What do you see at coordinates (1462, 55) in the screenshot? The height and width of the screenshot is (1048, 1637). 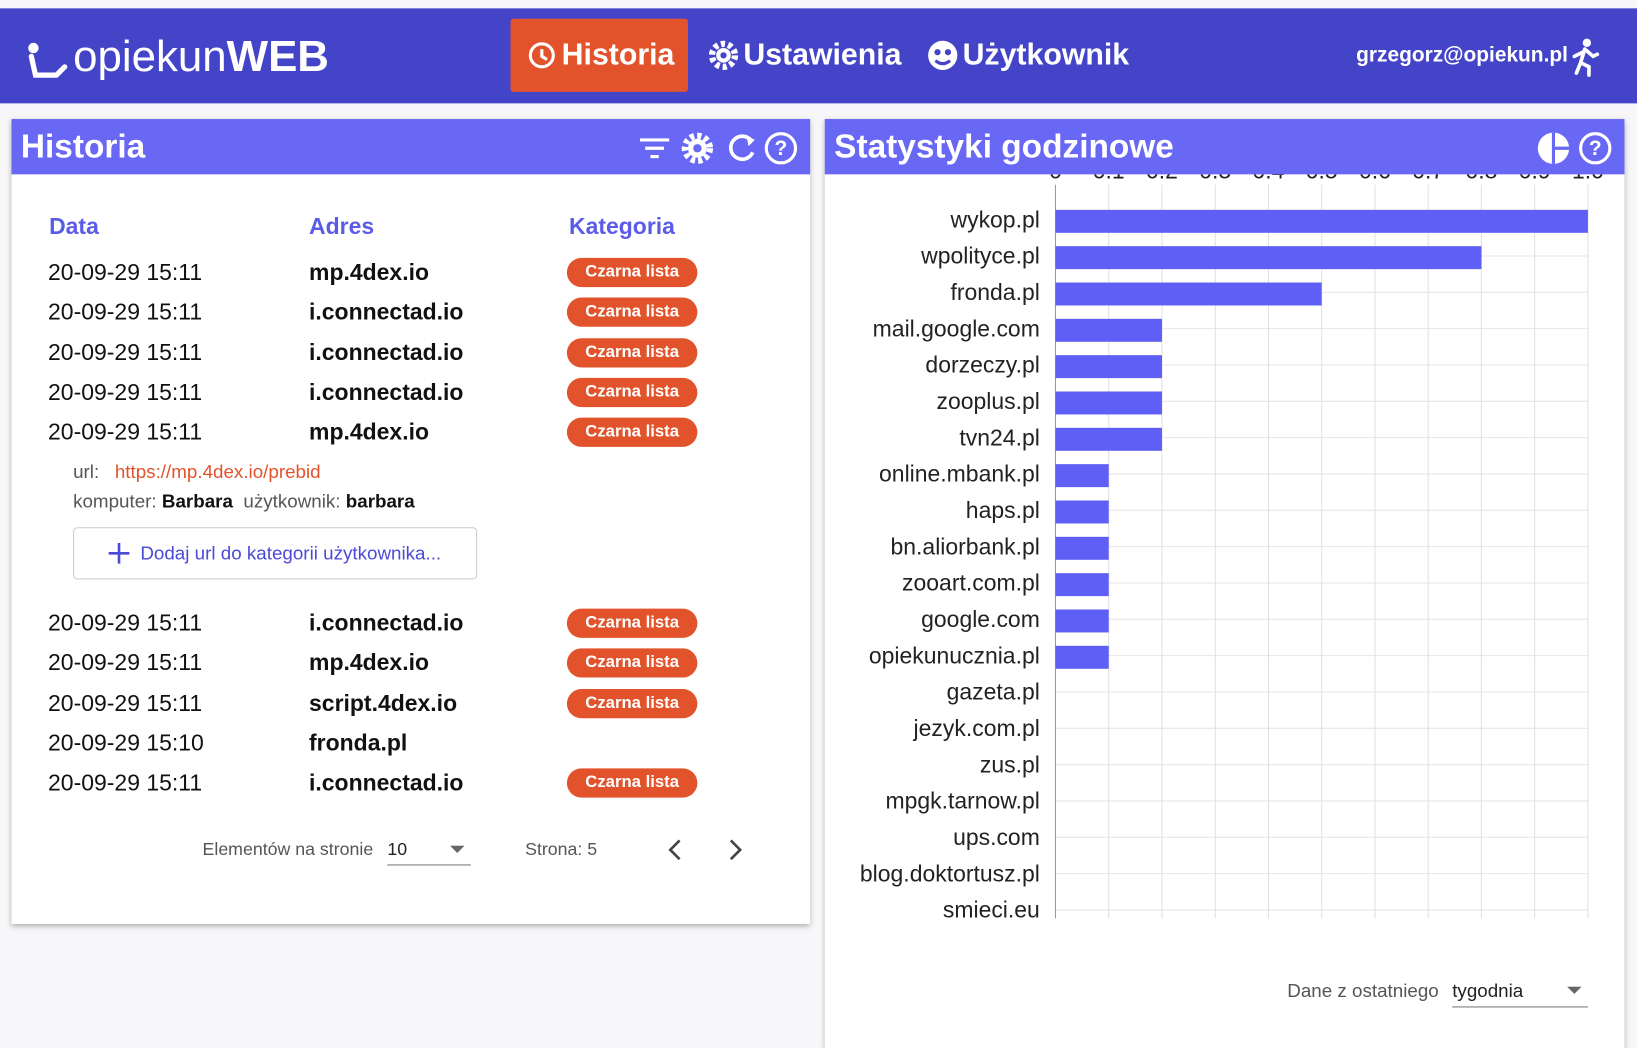 I see `user-email: grzegorz@opiekun.pl` at bounding box center [1462, 55].